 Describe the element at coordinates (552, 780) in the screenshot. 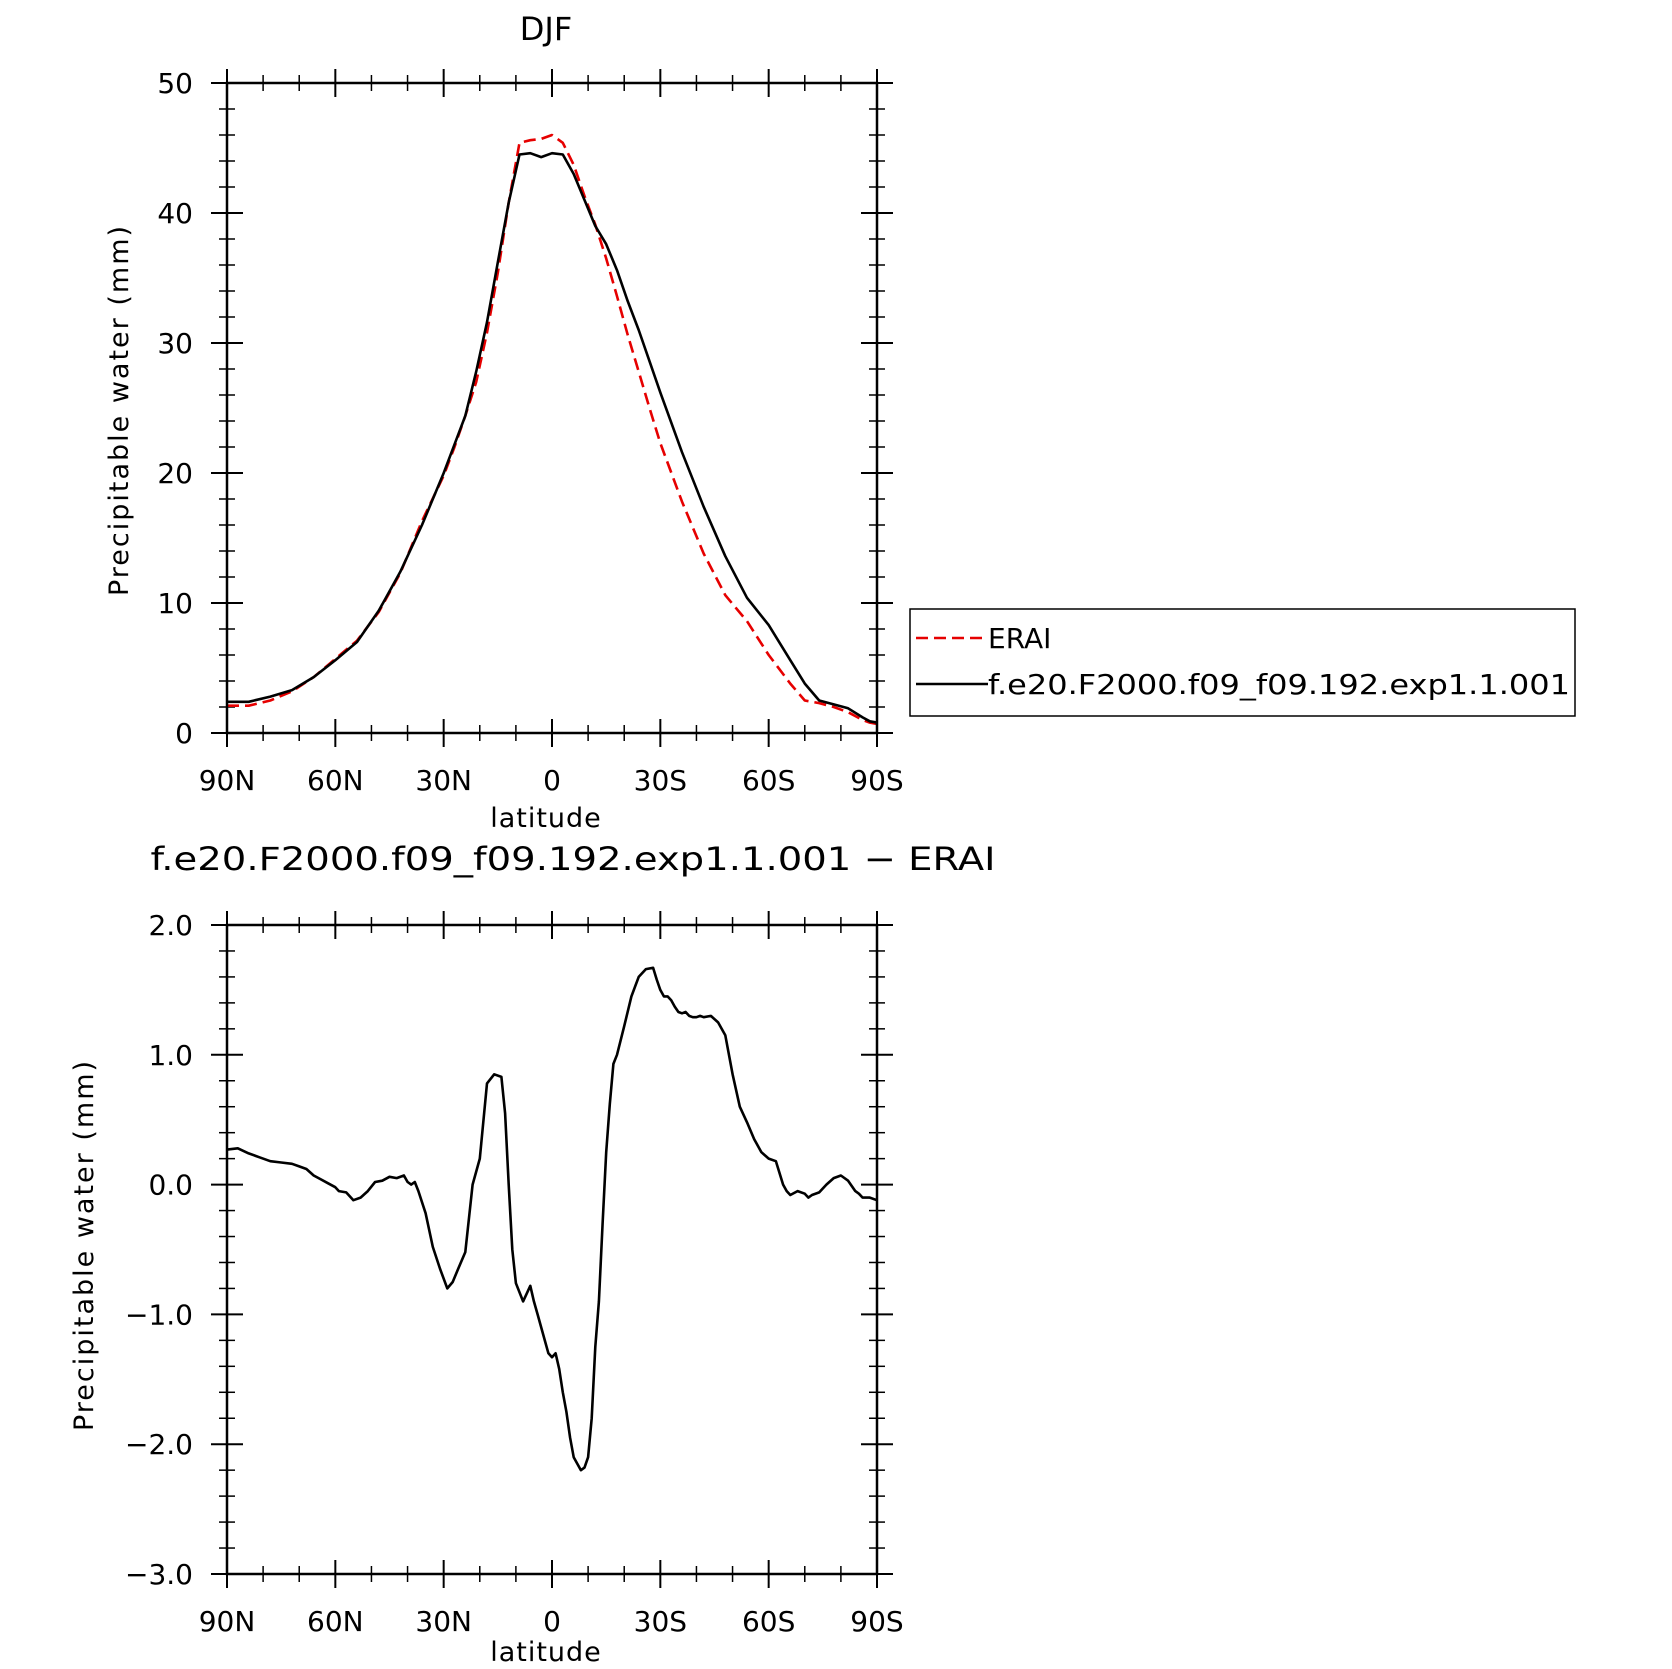

I see `top-x-tick-label: 0` at that location.